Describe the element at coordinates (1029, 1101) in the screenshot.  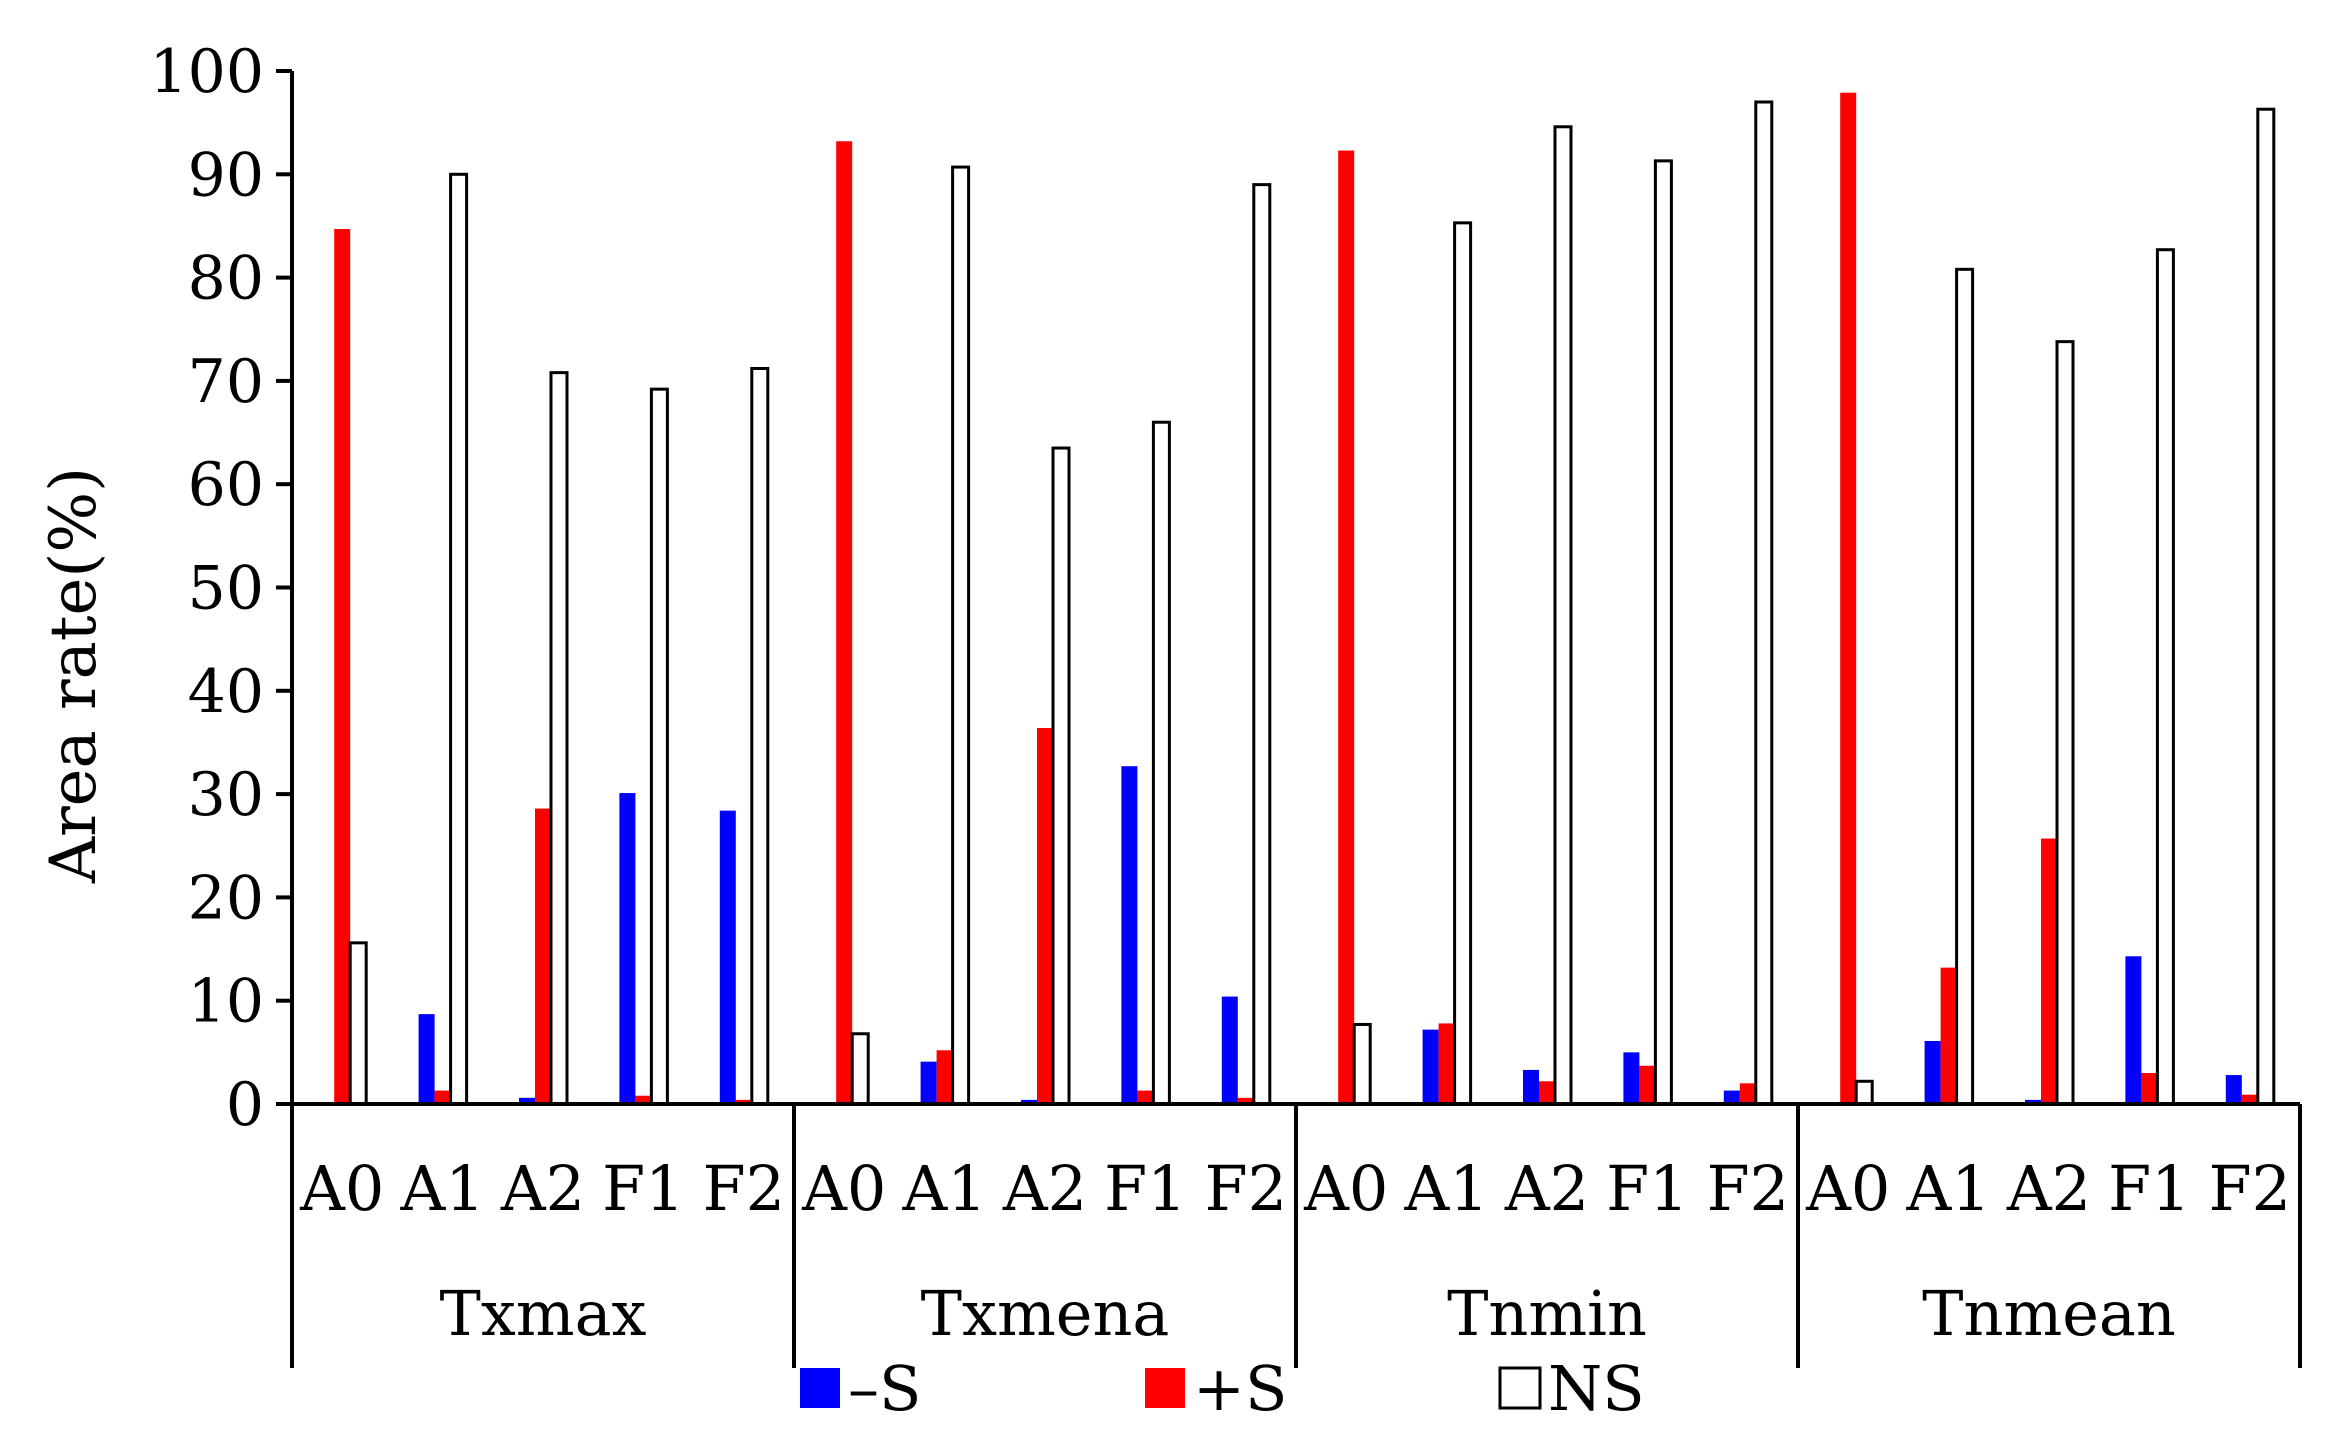
I see `bar-txmena-a2-minuss` at that location.